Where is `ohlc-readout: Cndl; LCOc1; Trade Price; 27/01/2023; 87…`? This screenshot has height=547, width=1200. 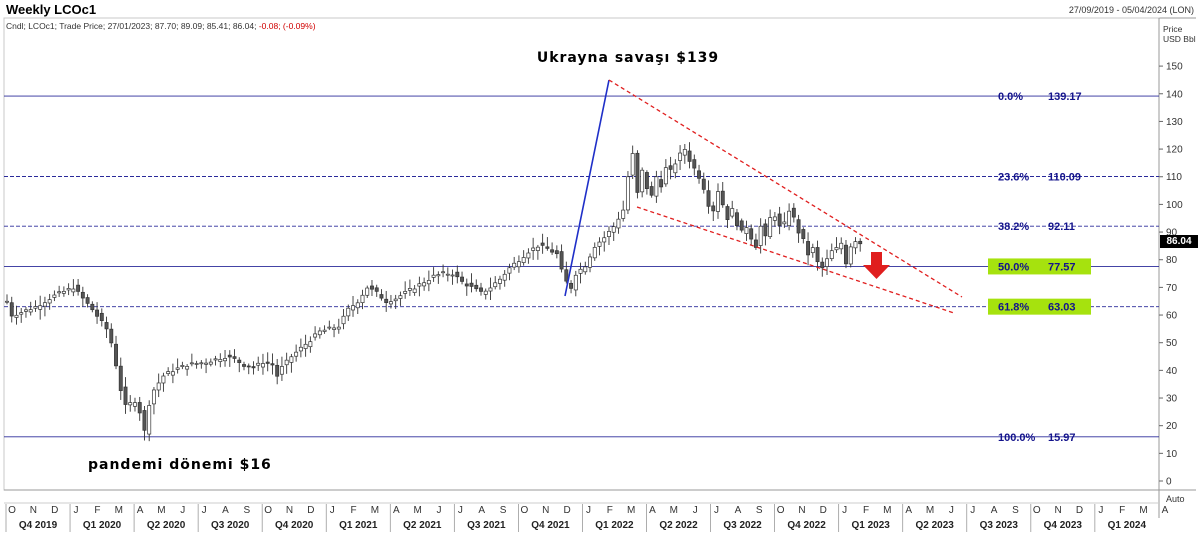
ohlc-readout: Cndl; LCOc1; Trade Price; 27/01/2023; 87… is located at coordinates (161, 26).